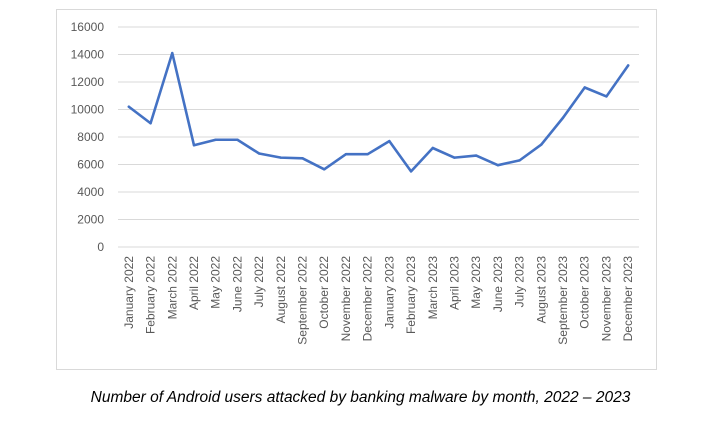 Image resolution: width=721 pixels, height=427 pixels. I want to click on x-tick-label: April 2023, so click(454, 283).